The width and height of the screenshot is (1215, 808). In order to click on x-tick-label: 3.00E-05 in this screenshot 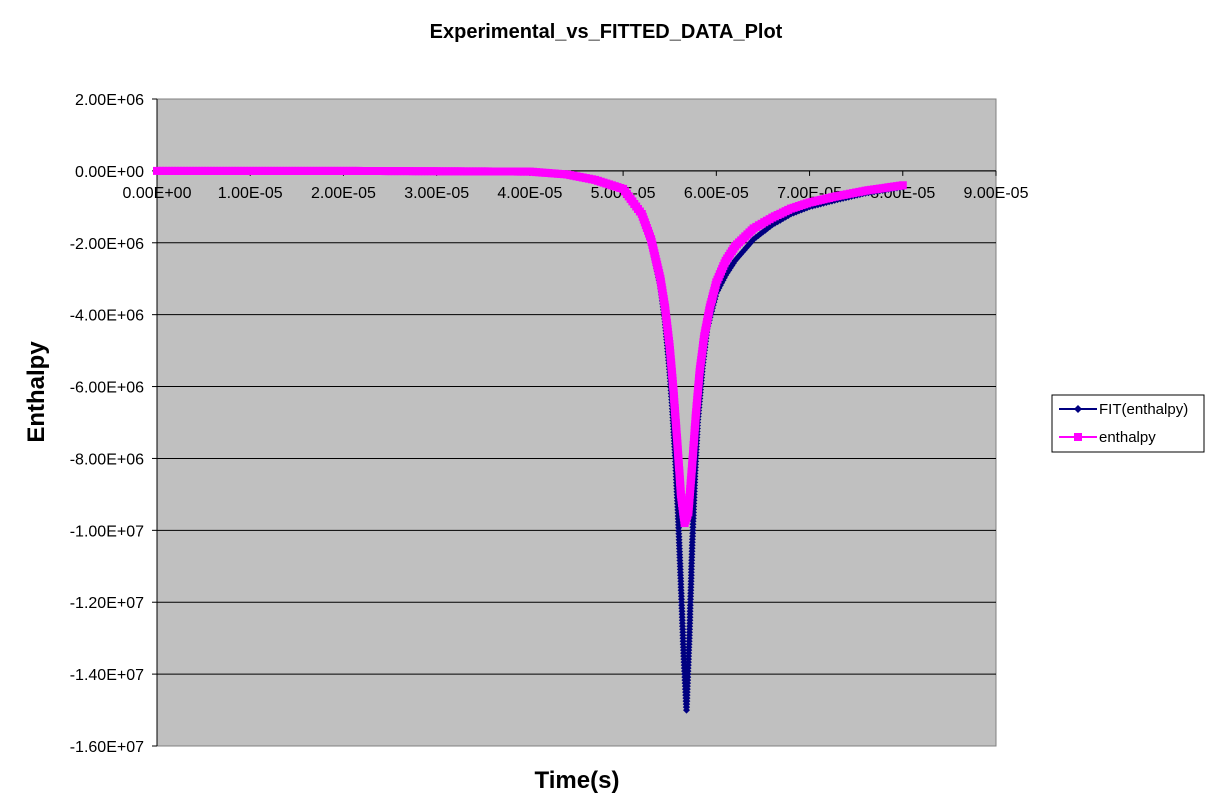, I will do `click(436, 193)`.